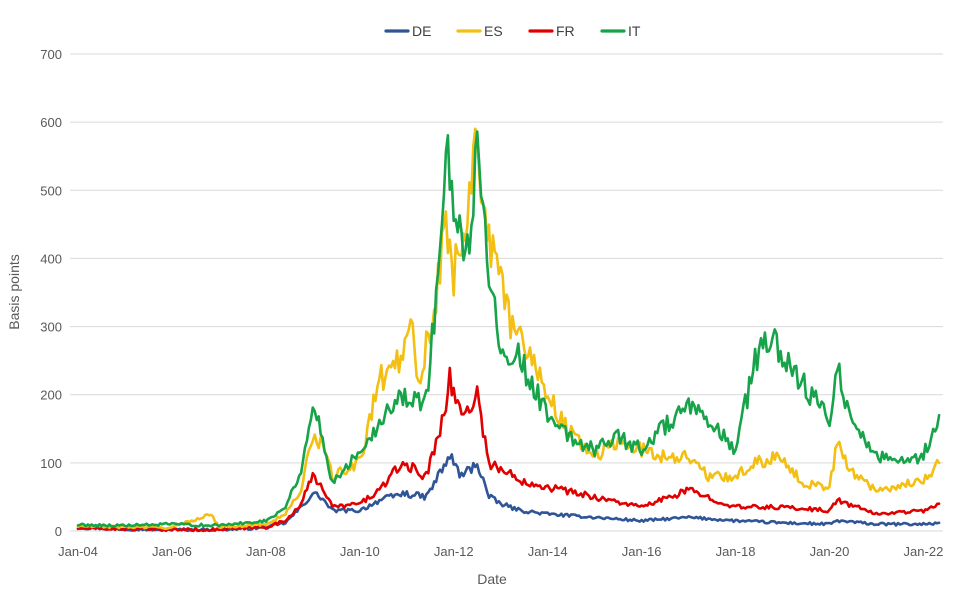 The image size is (958, 600). What do you see at coordinates (360, 551) in the screenshot?
I see `x-tick-label: Jan-10` at bounding box center [360, 551].